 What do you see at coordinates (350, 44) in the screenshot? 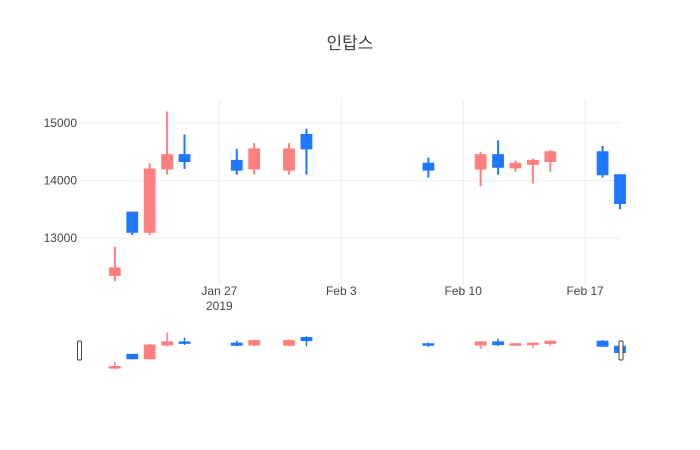
I see `chart-title: 인탑스` at bounding box center [350, 44].